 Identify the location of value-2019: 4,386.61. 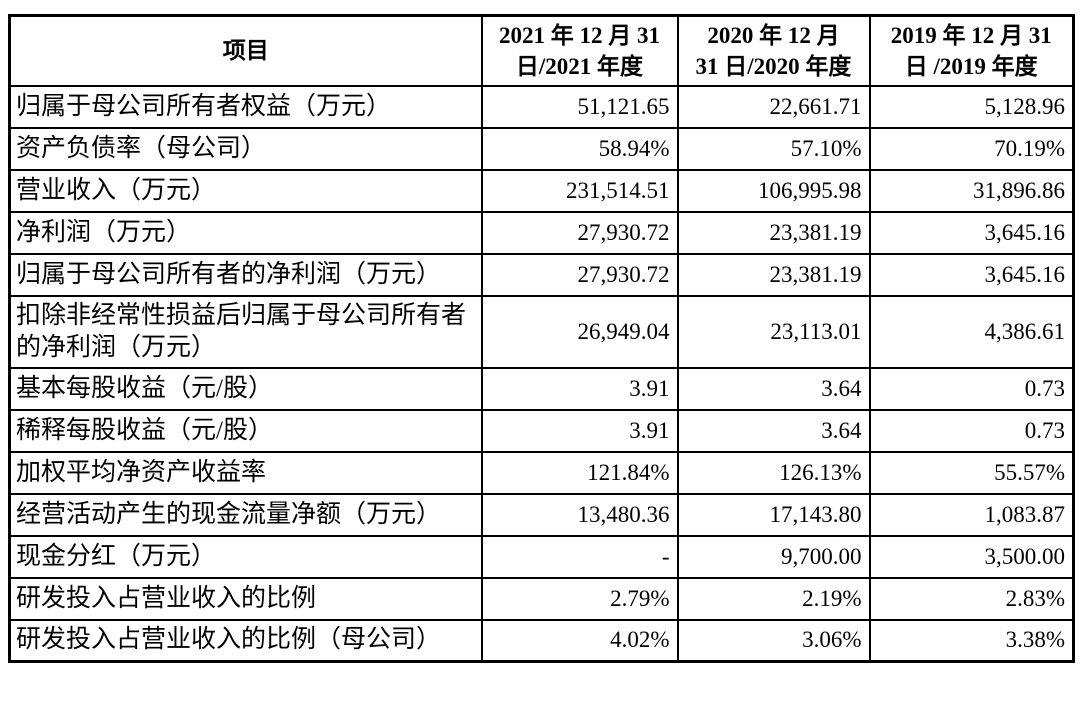
(971, 331).